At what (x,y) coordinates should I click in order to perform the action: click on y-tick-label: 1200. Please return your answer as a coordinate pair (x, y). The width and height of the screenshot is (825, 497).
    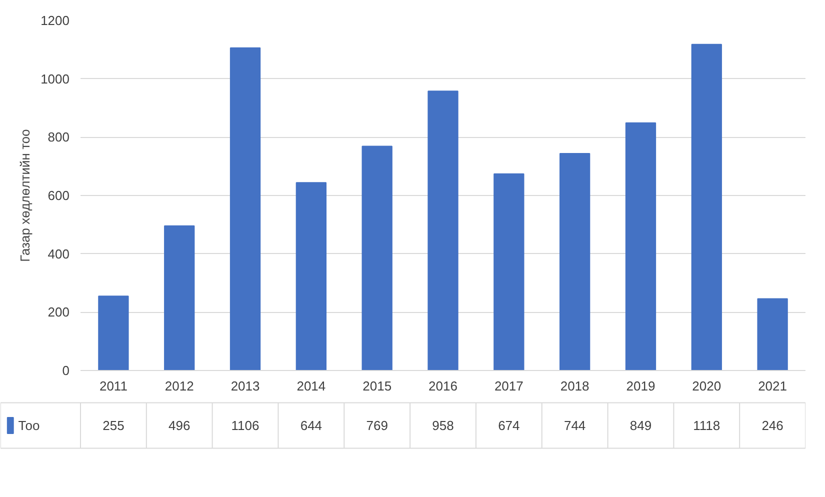
    Looking at the image, I should click on (55, 20).